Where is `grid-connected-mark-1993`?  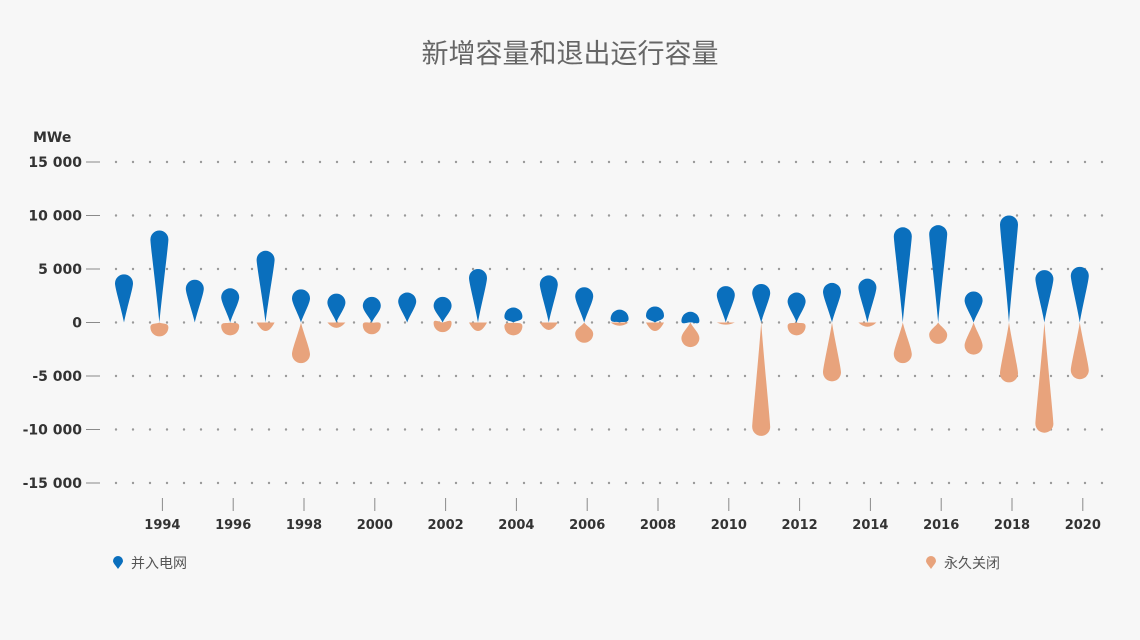
grid-connected-mark-1993 is located at coordinates (124, 298).